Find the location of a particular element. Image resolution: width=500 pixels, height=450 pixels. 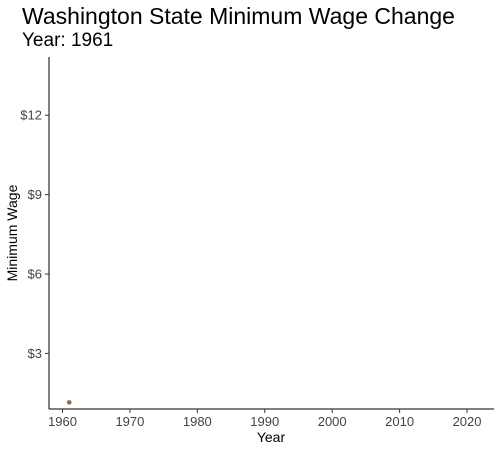

data-point is located at coordinates (69, 402).